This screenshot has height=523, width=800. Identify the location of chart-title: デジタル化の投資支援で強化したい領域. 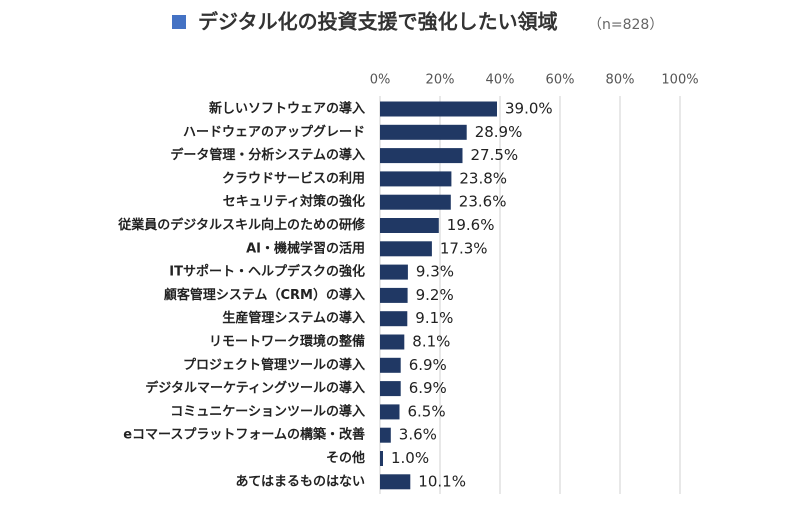
(378, 22).